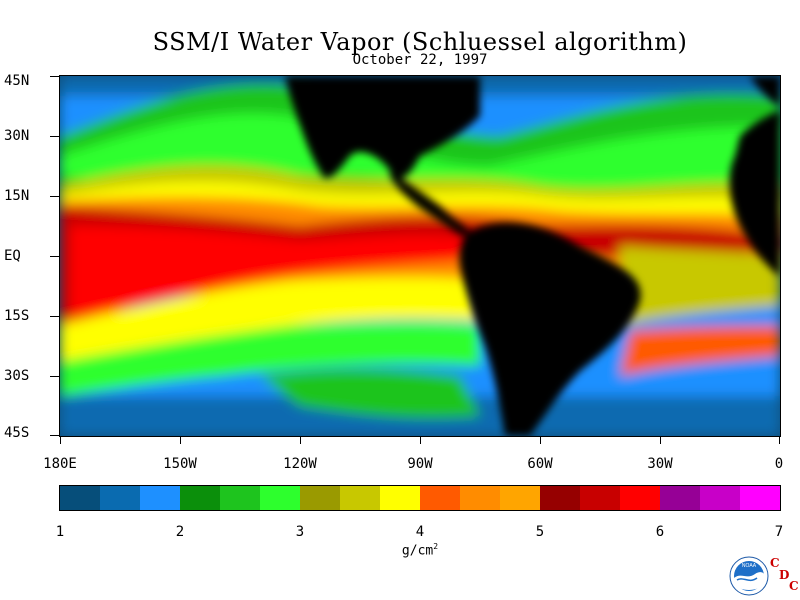 This screenshot has height=600, width=800. What do you see at coordinates (17, 316) in the screenshot?
I see `lat-label-15s: 15S` at bounding box center [17, 316].